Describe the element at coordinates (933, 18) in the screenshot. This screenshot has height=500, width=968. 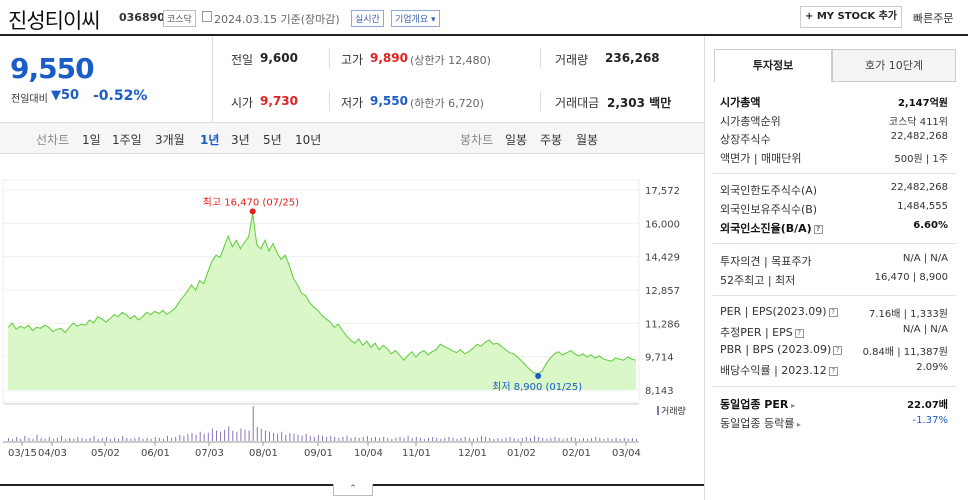
I see `quick-order-link: 빠른주문` at that location.